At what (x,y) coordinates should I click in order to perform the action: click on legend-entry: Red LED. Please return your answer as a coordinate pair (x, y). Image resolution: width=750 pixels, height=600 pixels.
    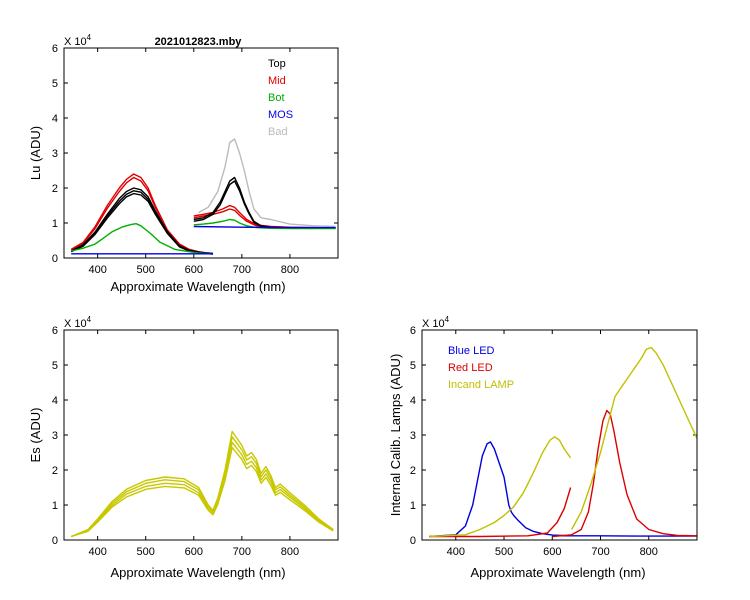
    Looking at the image, I should click on (470, 368).